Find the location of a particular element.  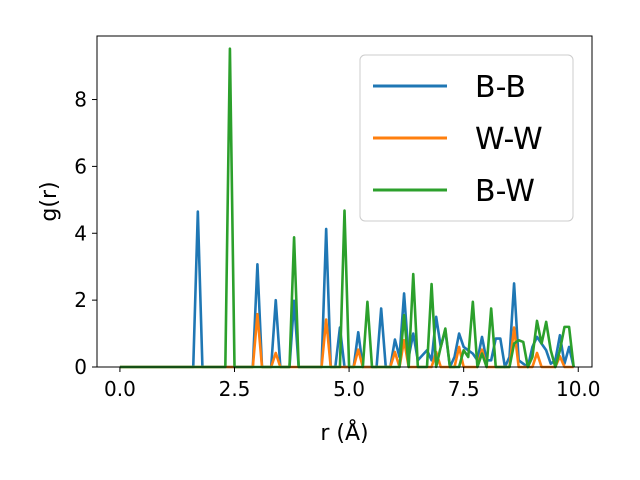

legend-label-b-b: B-B is located at coordinates (500, 87).